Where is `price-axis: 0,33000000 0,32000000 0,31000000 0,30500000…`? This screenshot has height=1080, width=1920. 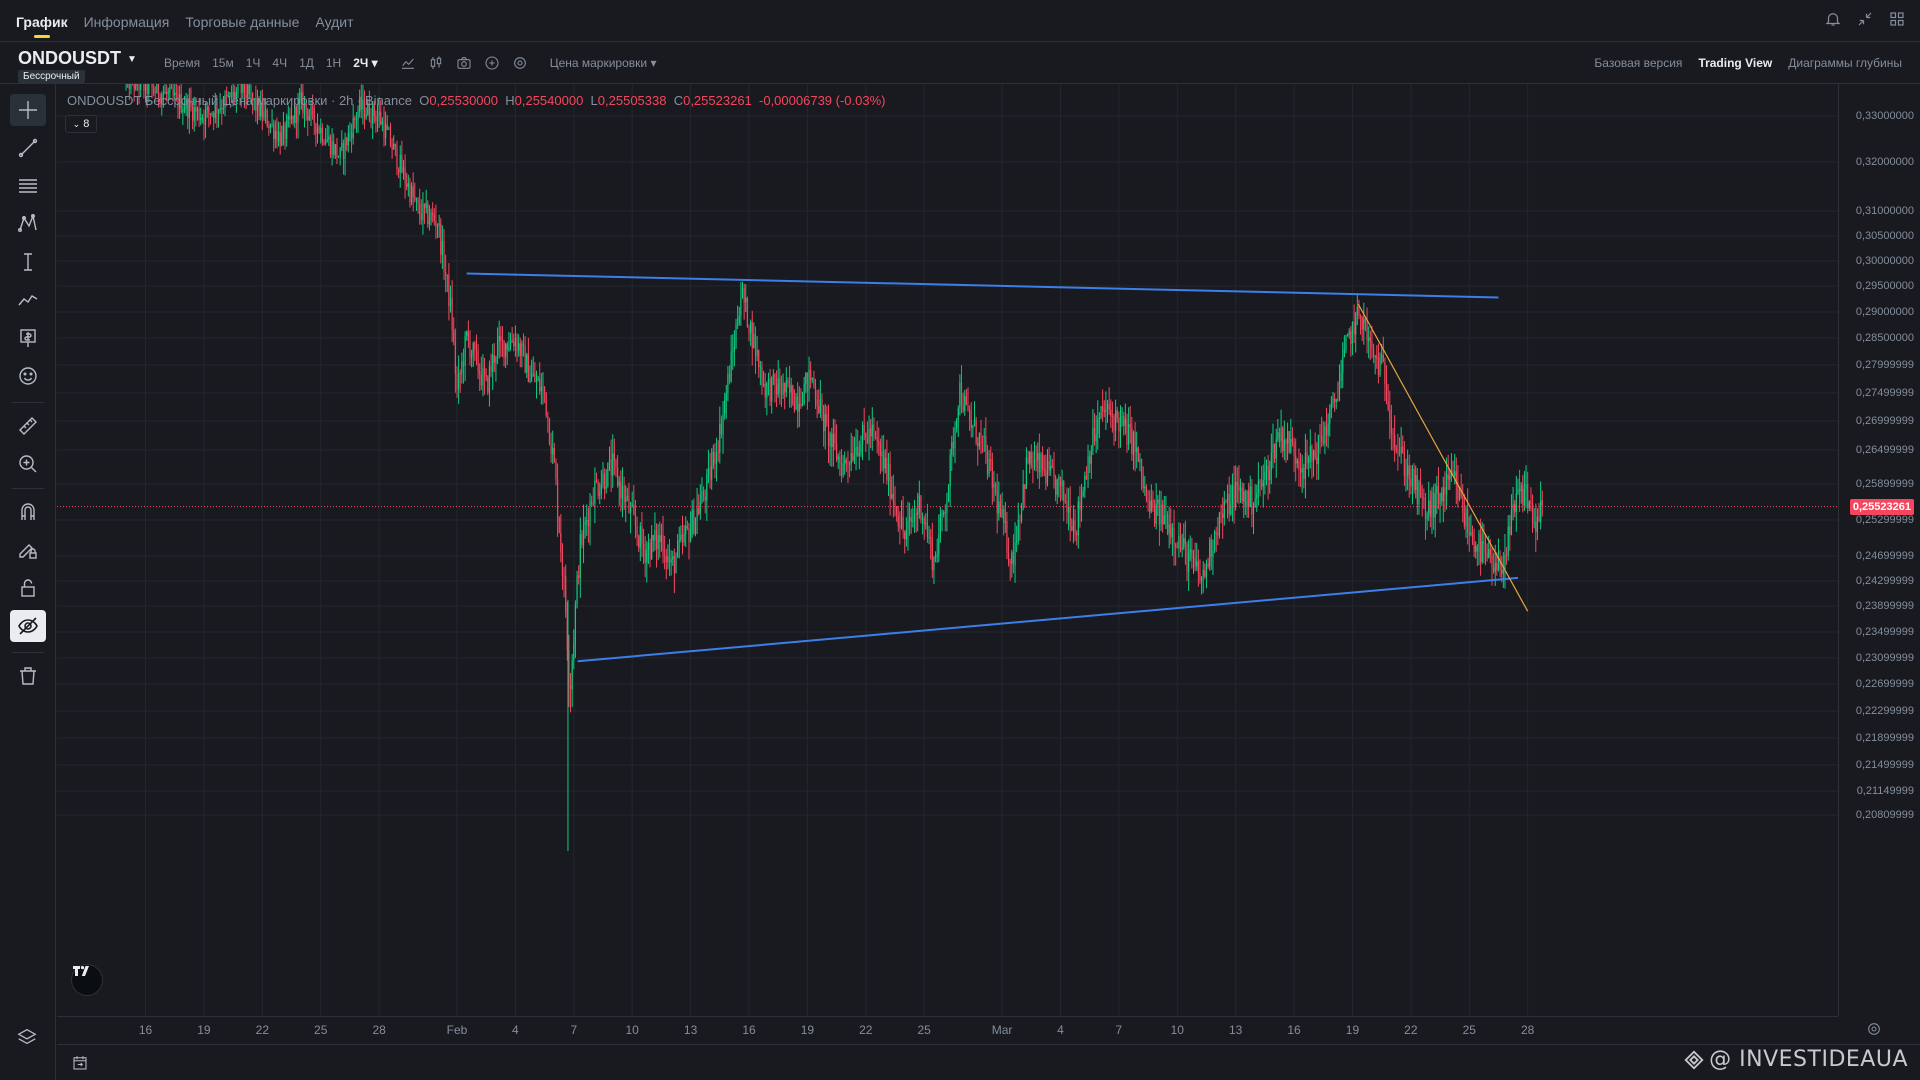
price-axis: 0,33000000 0,32000000 0,31000000 0,30500000… is located at coordinates (1879, 550).